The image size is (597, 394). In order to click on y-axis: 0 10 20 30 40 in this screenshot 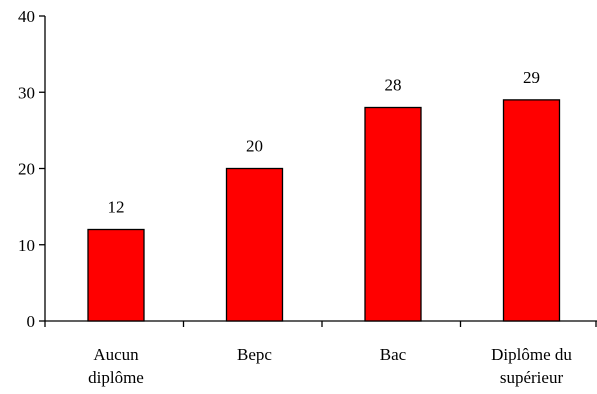, I will do `click(32, 169)`.